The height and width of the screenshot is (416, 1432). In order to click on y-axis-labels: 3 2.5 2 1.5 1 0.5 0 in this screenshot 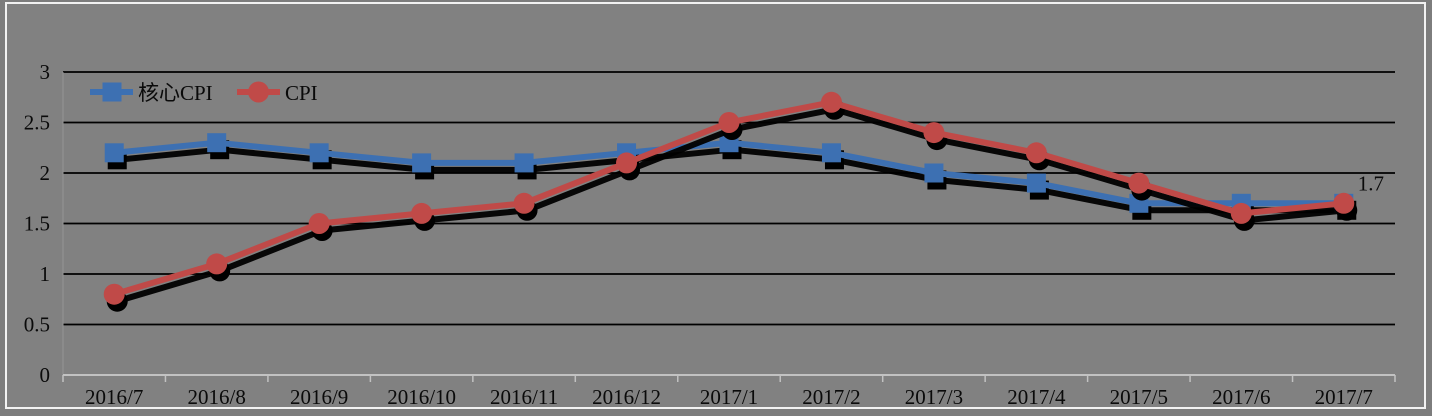, I will do `click(37, 223)`.